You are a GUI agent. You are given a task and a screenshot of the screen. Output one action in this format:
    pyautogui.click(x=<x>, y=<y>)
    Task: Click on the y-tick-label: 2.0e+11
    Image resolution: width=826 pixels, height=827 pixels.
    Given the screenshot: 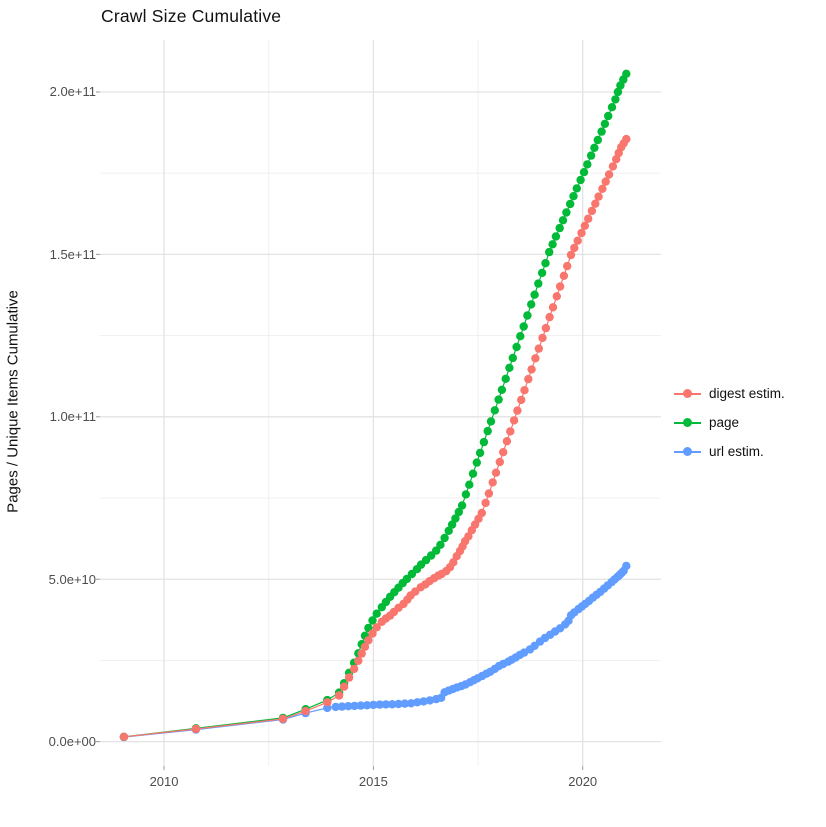 What is the action you would take?
    pyautogui.click(x=72, y=92)
    